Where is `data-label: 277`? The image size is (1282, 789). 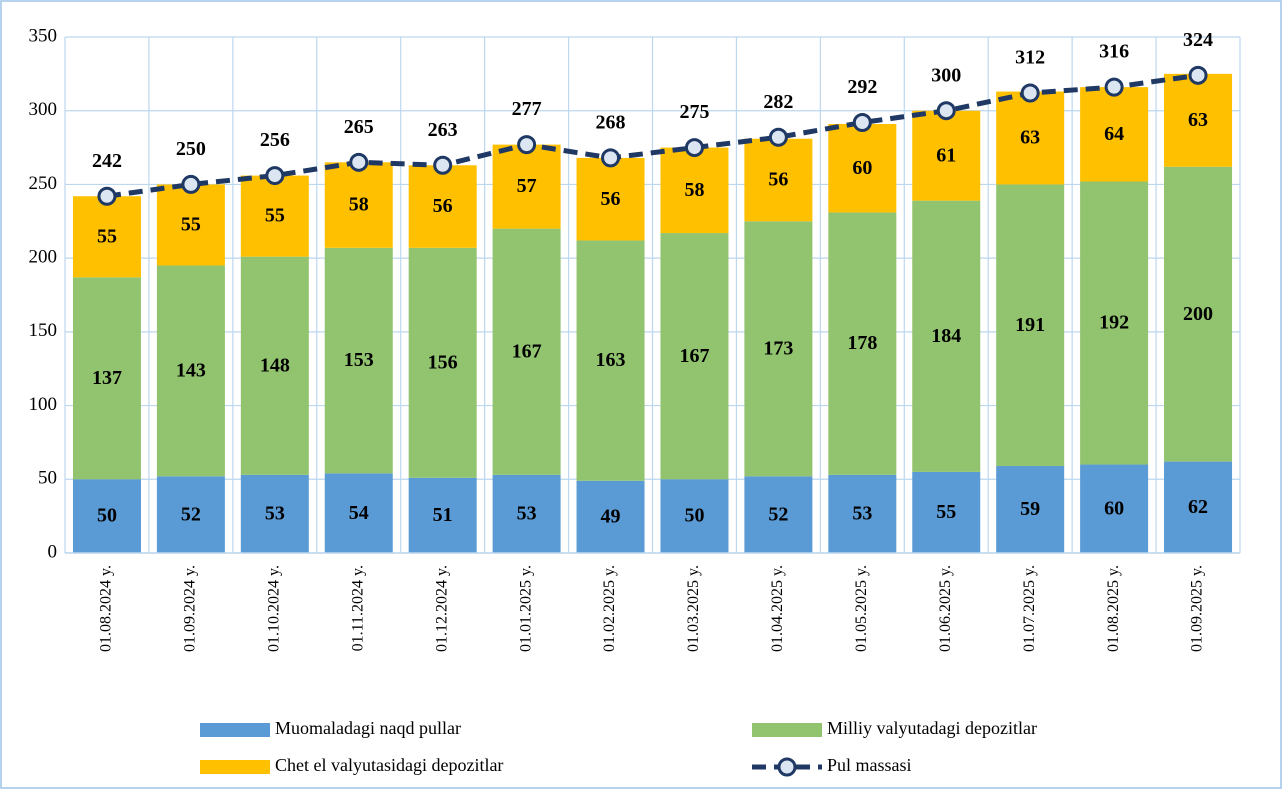 data-label: 277 is located at coordinates (527, 109).